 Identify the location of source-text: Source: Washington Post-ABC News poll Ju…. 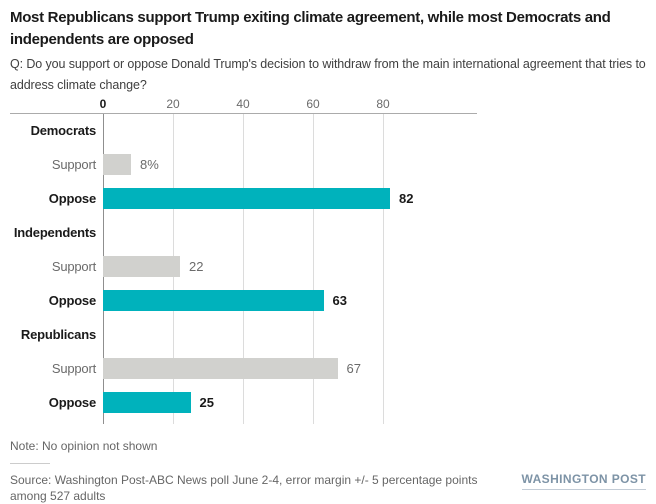
(244, 488).